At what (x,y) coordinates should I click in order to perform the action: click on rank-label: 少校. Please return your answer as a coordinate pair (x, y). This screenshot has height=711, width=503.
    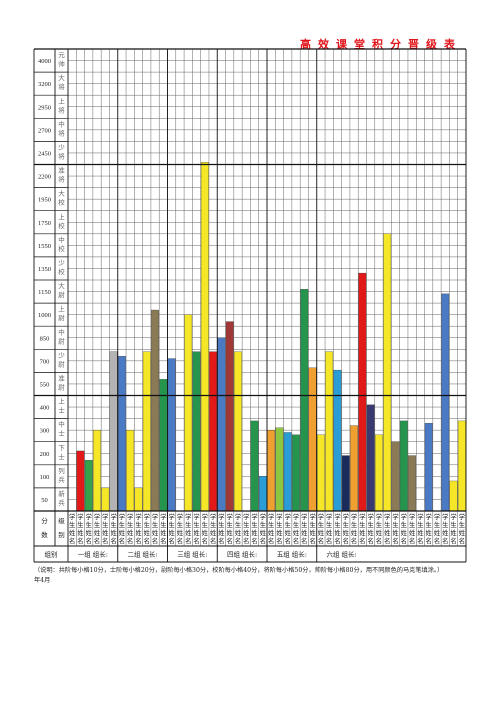
    Looking at the image, I should click on (61, 267).